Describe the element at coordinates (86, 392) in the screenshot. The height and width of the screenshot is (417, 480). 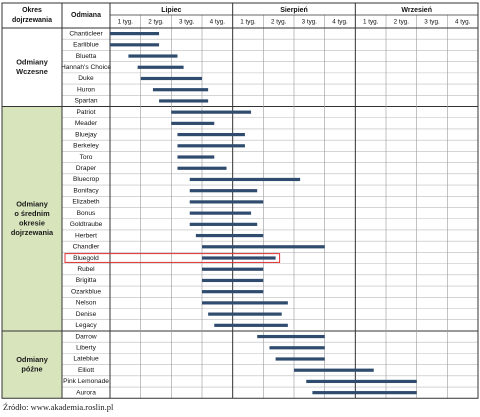
I see `variety-label: Aurora` at that location.